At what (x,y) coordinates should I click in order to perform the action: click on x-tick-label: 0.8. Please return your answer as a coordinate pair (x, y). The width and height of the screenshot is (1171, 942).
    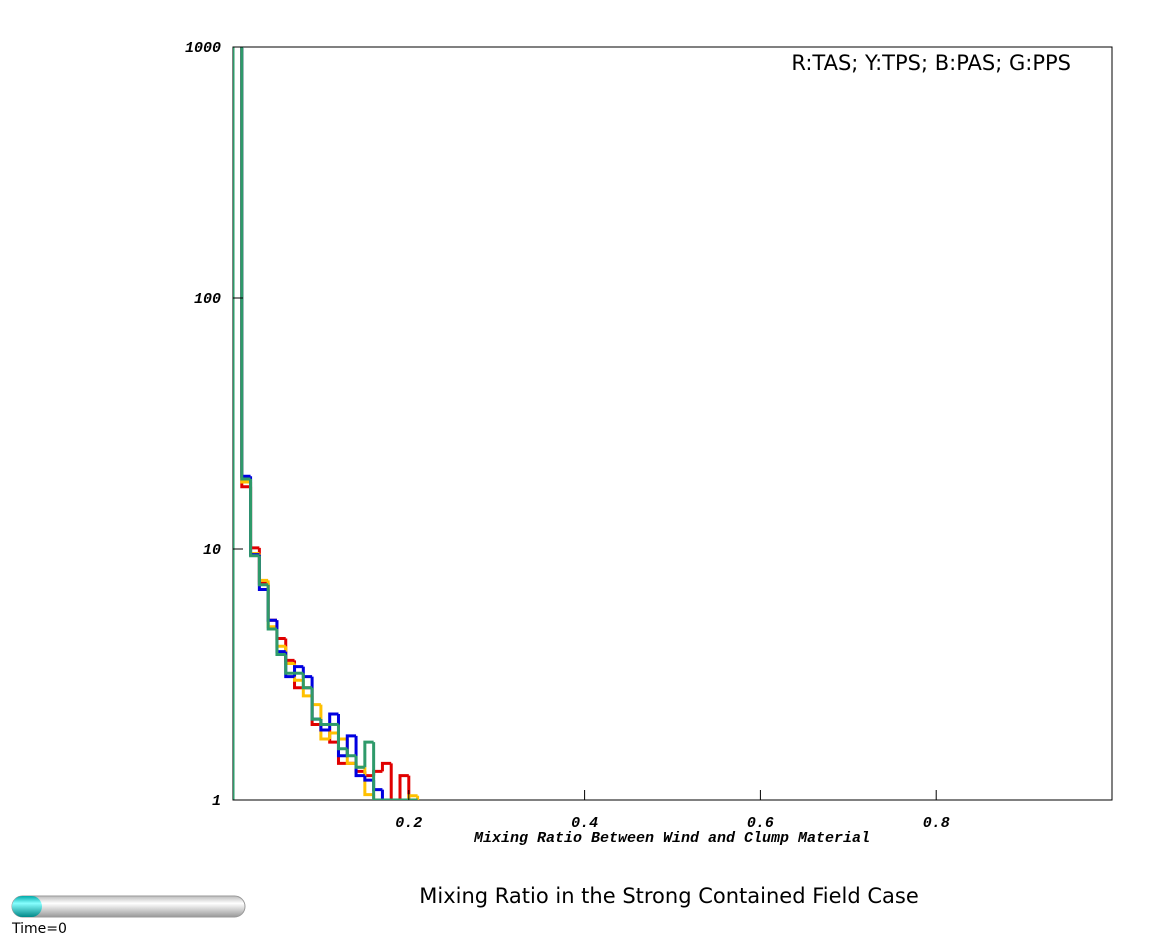
    Looking at the image, I should click on (936, 823).